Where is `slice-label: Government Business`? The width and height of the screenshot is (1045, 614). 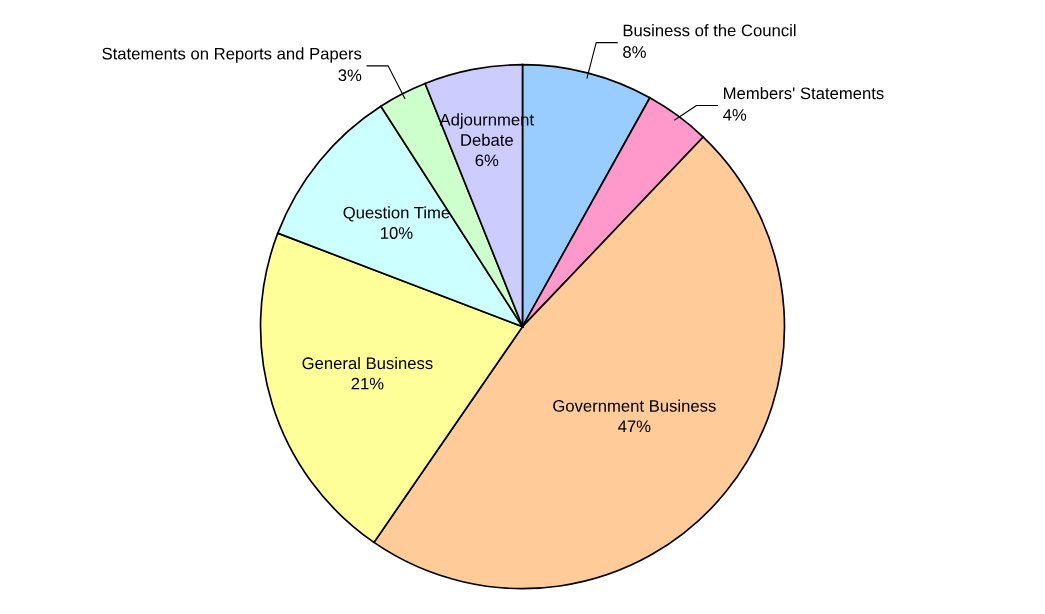
slice-label: Government Business is located at coordinates (634, 405).